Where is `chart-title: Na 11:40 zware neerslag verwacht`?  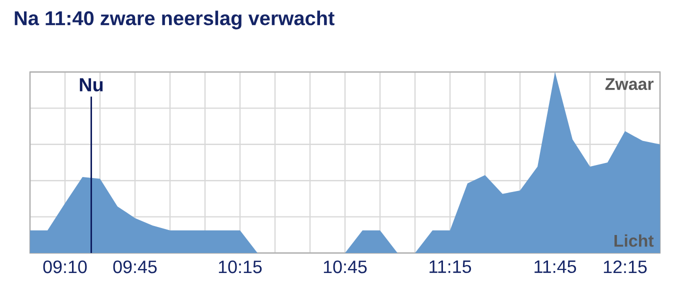 chart-title: Na 11:40 zware neerslag verwacht is located at coordinates (174, 20).